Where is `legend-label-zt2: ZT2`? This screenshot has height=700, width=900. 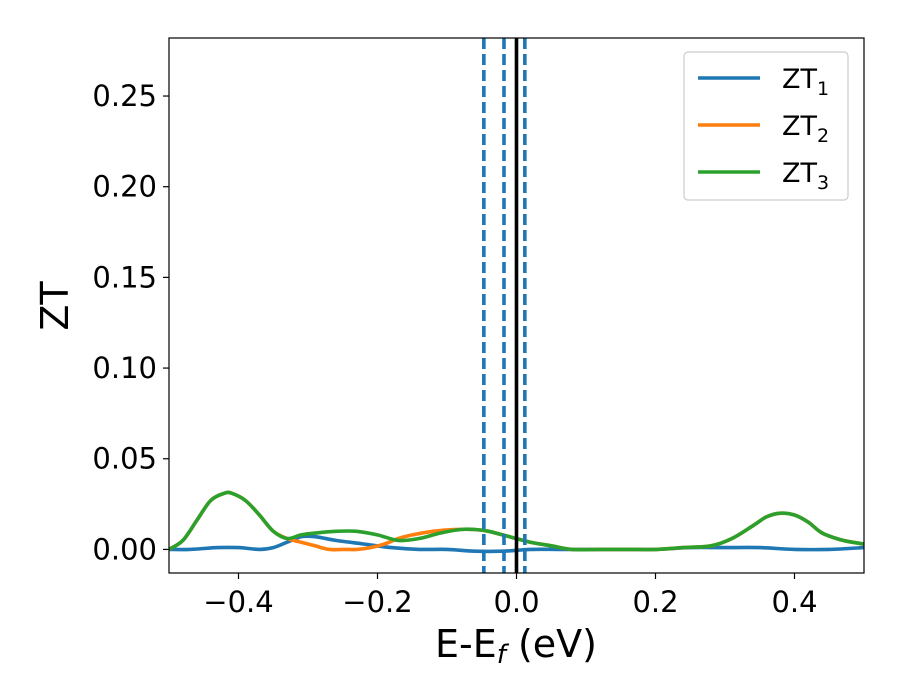 legend-label-zt2: ZT2 is located at coordinates (805, 129).